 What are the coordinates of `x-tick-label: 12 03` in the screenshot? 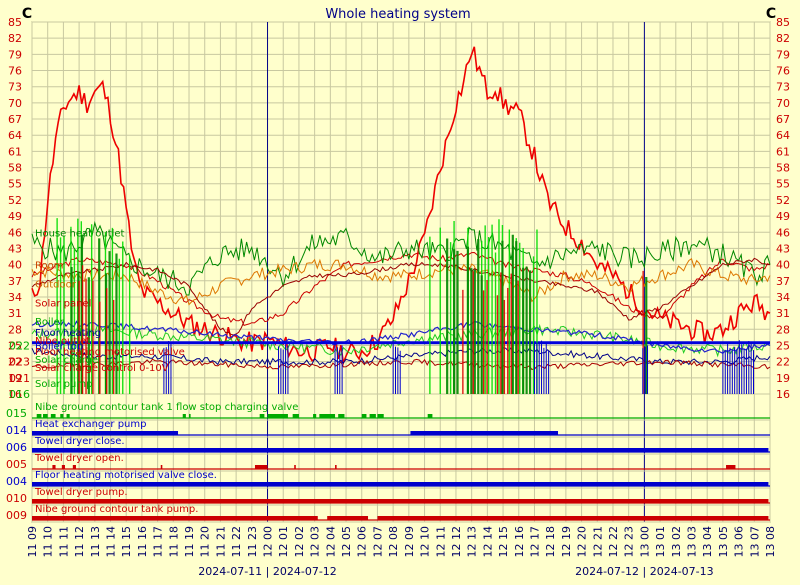 It's located at (315, 542).